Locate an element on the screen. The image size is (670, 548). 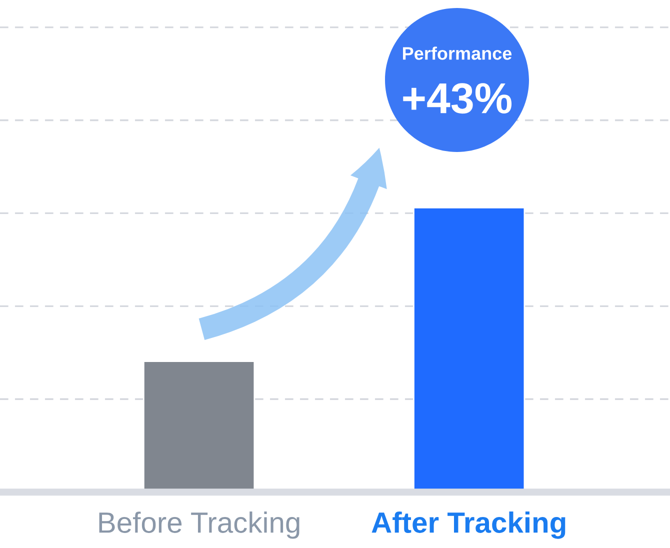
x-tick-label: After Tracking is located at coordinates (469, 525).